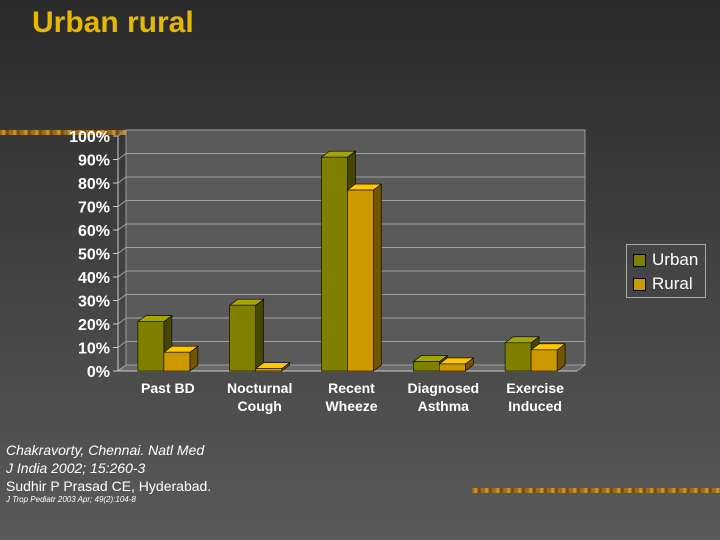 The height and width of the screenshot is (540, 720). What do you see at coordinates (105, 450) in the screenshot?
I see `citation-line-1: Chakravorty, Chennai. Natl Med` at bounding box center [105, 450].